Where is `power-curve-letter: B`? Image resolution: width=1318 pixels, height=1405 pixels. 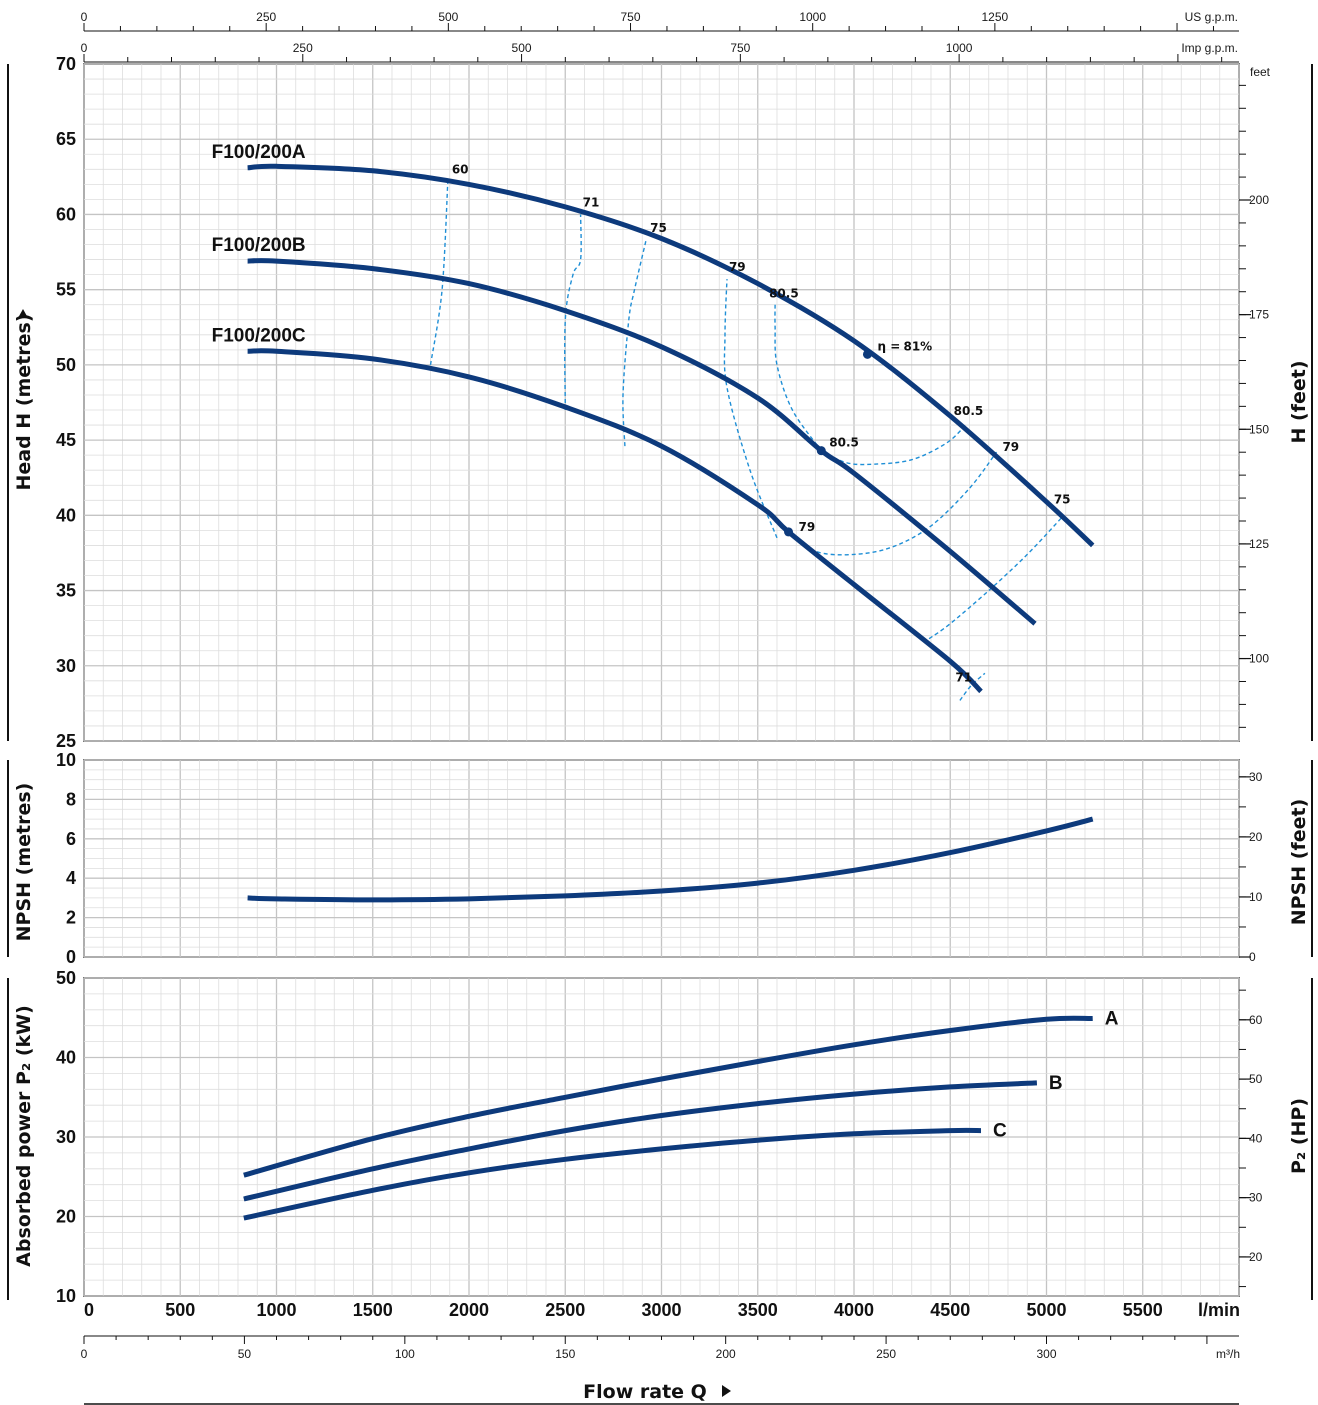
power-curve-letter: B is located at coordinates (1056, 1083).